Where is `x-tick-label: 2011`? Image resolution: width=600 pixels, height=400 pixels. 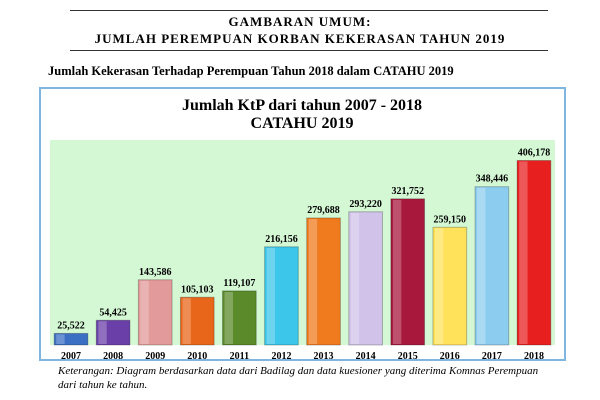 x-tick-label: 2011 is located at coordinates (239, 356).